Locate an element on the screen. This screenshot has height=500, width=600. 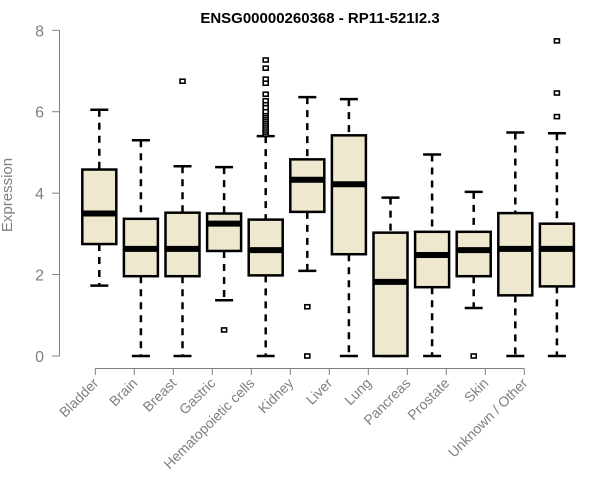
box-skin is located at coordinates (515, 244).